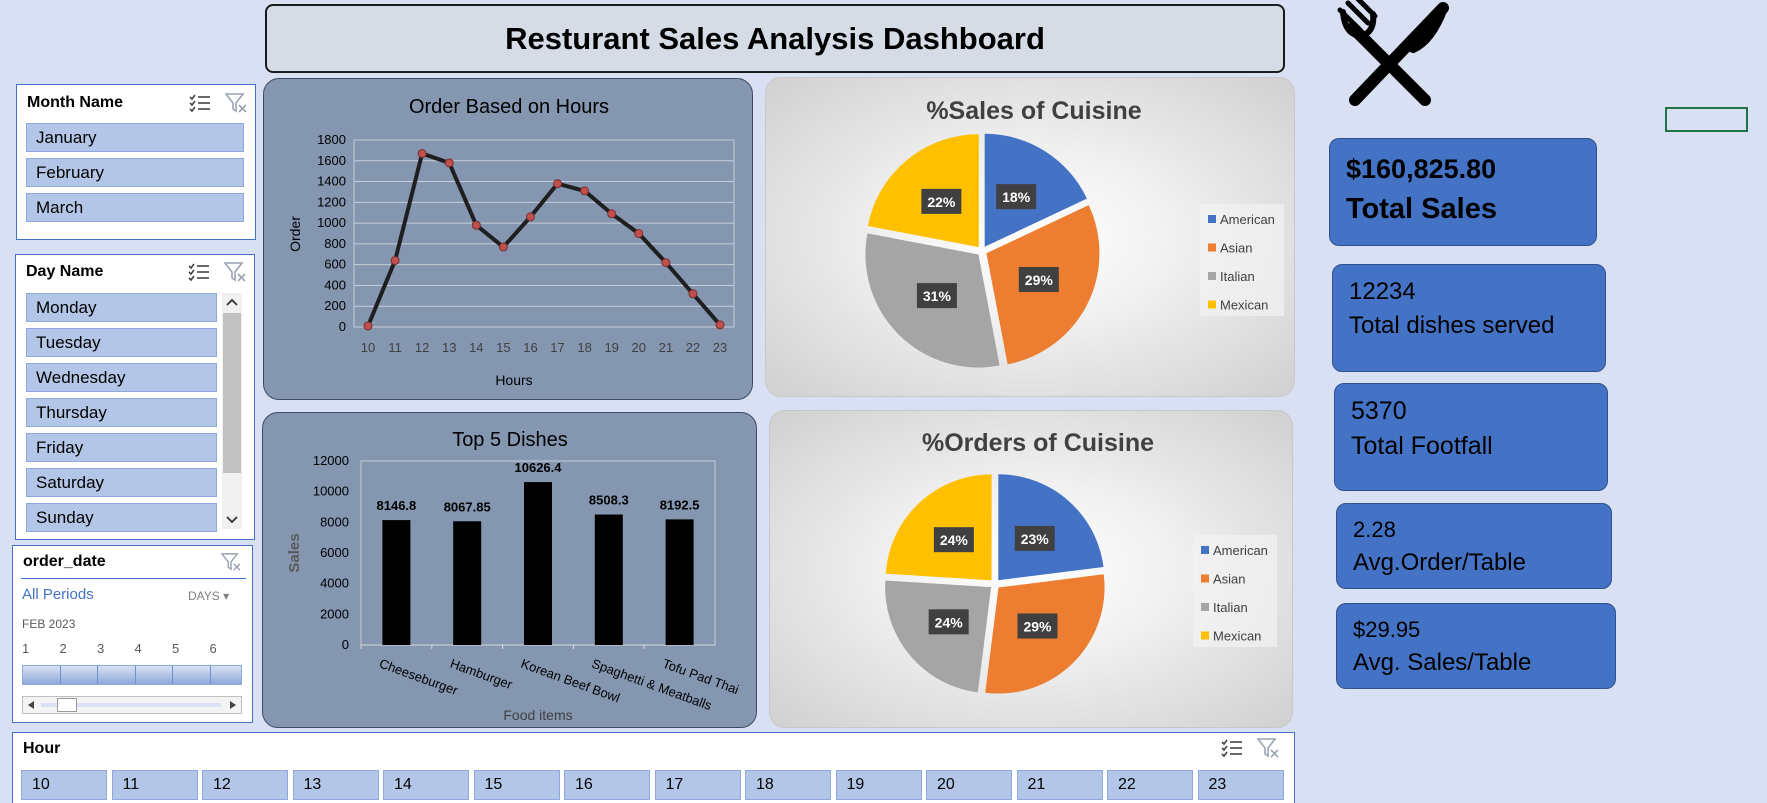 This screenshot has width=1767, height=803. What do you see at coordinates (233, 705) in the screenshot?
I see `chevron-right-icon` at bounding box center [233, 705].